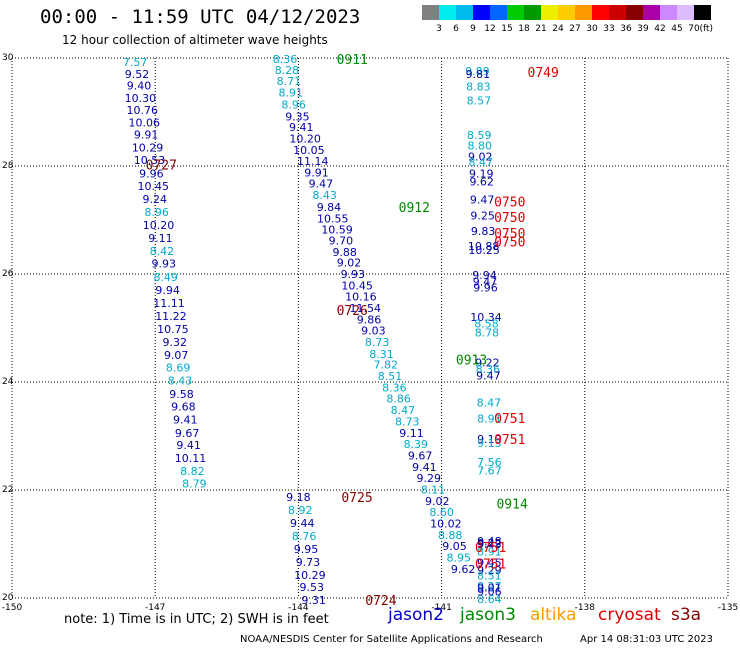 The width and height of the screenshot is (740, 650). Describe the element at coordinates (381, 354) in the screenshot. I see `wave-height-point: 8.31` at that location.